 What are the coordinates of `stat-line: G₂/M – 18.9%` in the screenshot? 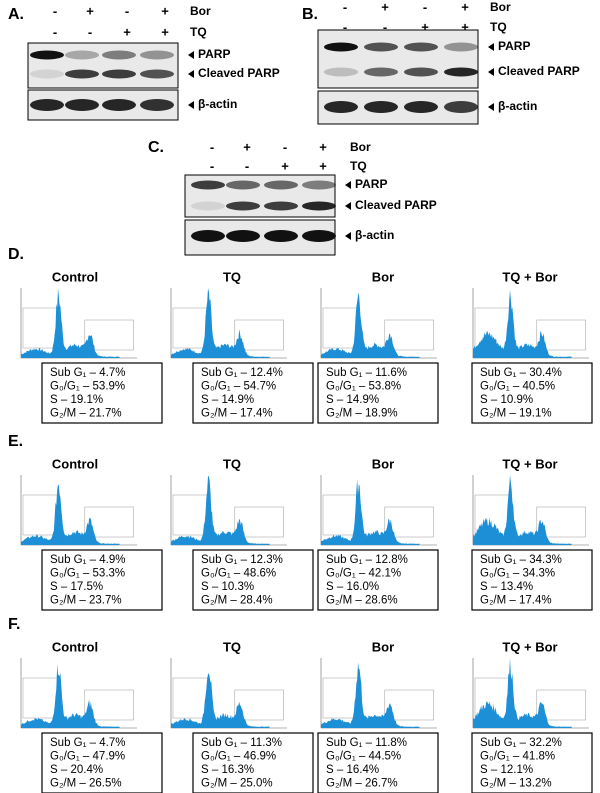 It's located at (362, 414).